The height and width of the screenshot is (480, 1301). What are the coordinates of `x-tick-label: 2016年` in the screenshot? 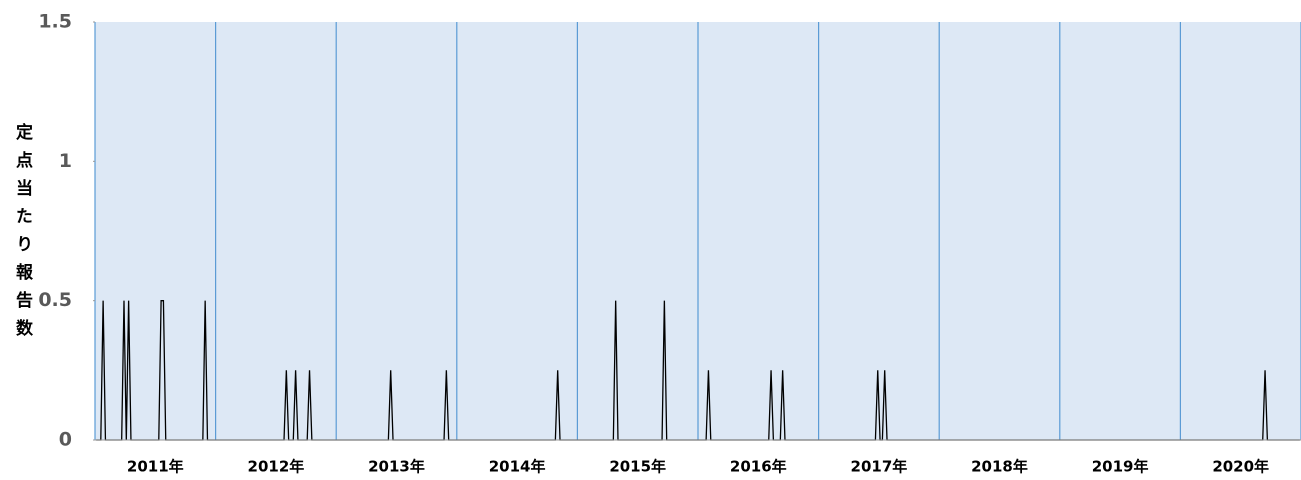 It's located at (758, 467).